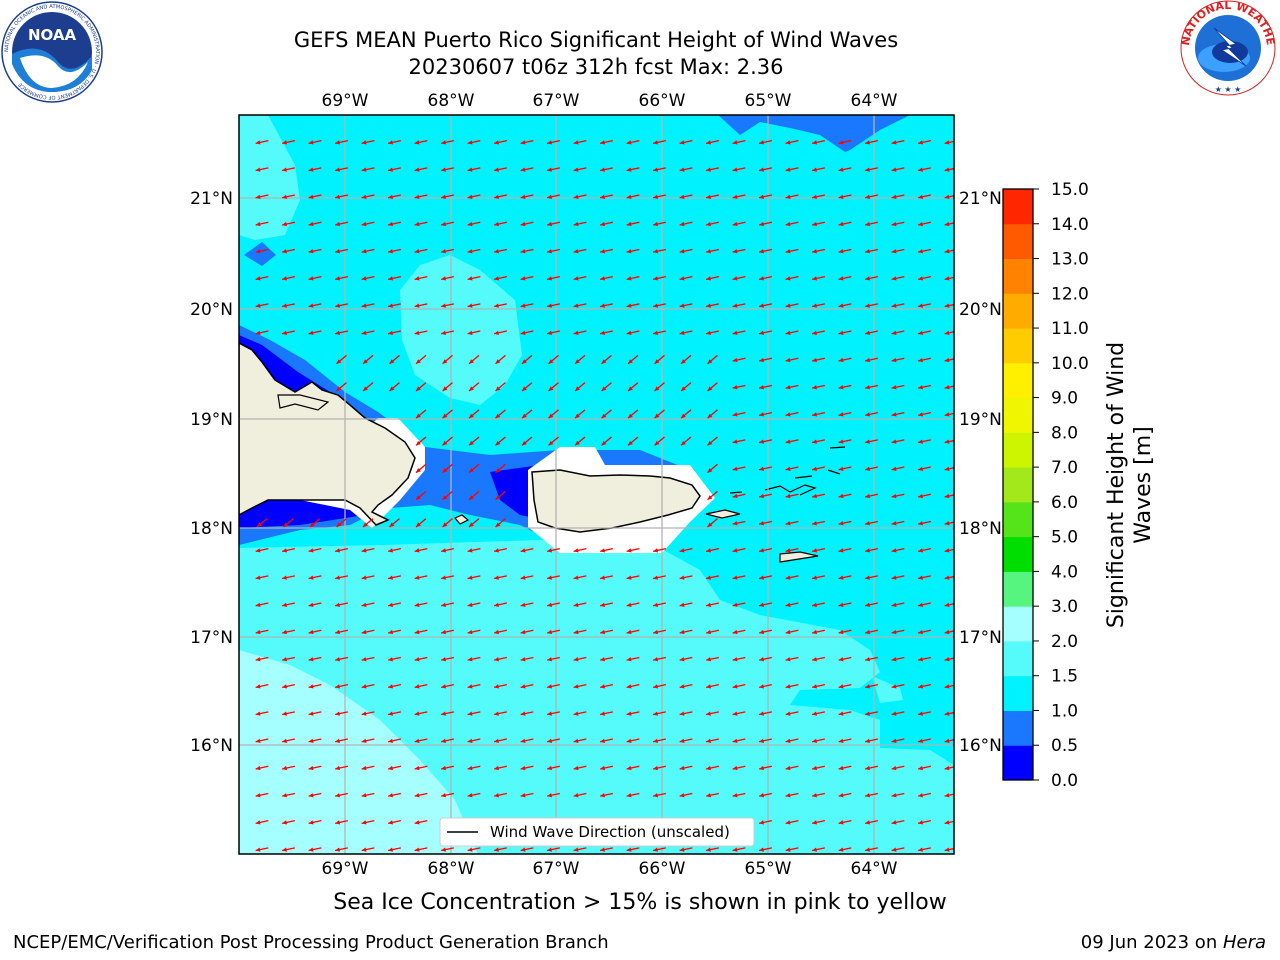 The height and width of the screenshot is (960, 1280). What do you see at coordinates (1064, 607) in the screenshot?
I see `colorbar-tick-label: 3.0` at bounding box center [1064, 607].